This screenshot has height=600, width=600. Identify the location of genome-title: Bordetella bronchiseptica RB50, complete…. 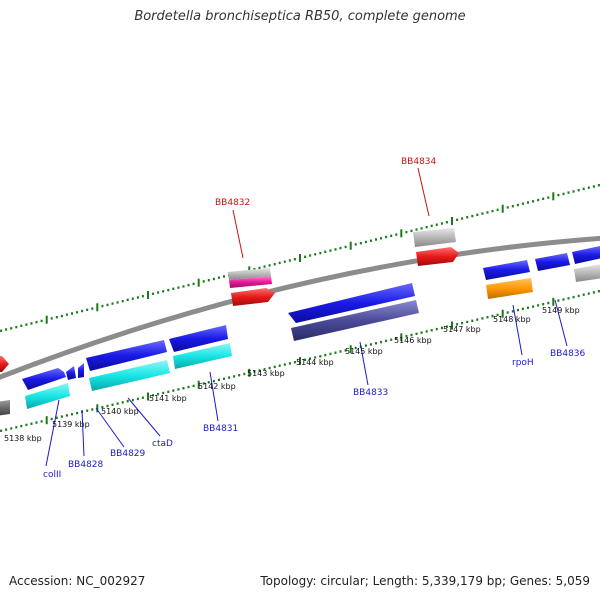
(300, 16).